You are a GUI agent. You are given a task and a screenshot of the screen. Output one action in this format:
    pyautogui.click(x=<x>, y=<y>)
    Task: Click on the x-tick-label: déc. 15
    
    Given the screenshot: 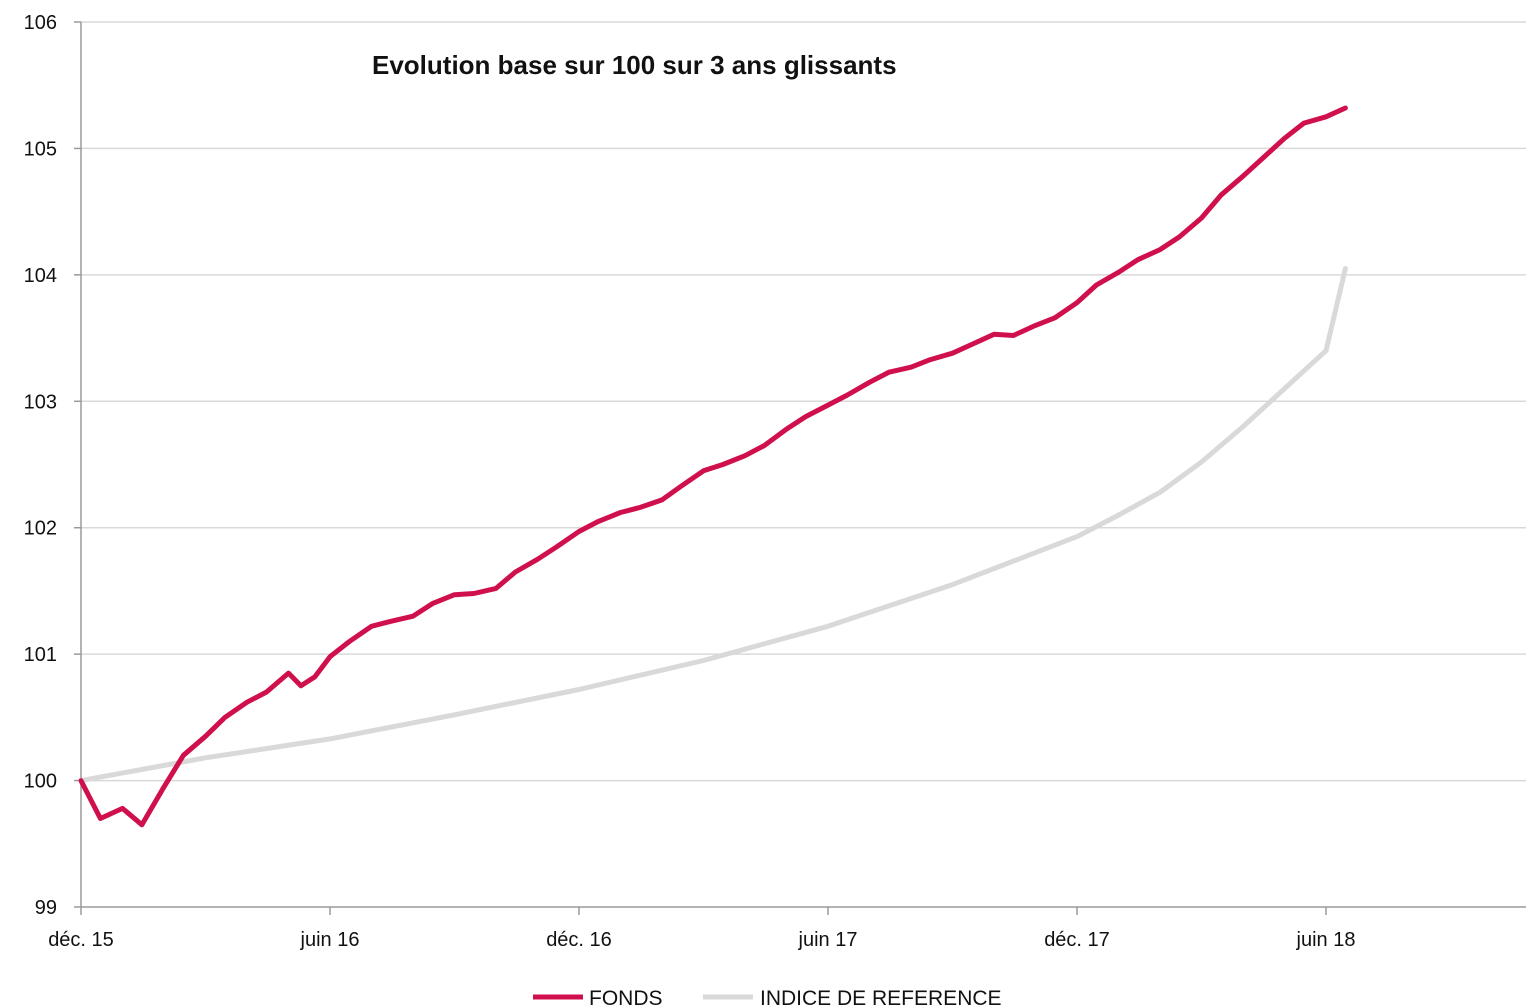 What is the action you would take?
    pyautogui.click(x=81, y=940)
    